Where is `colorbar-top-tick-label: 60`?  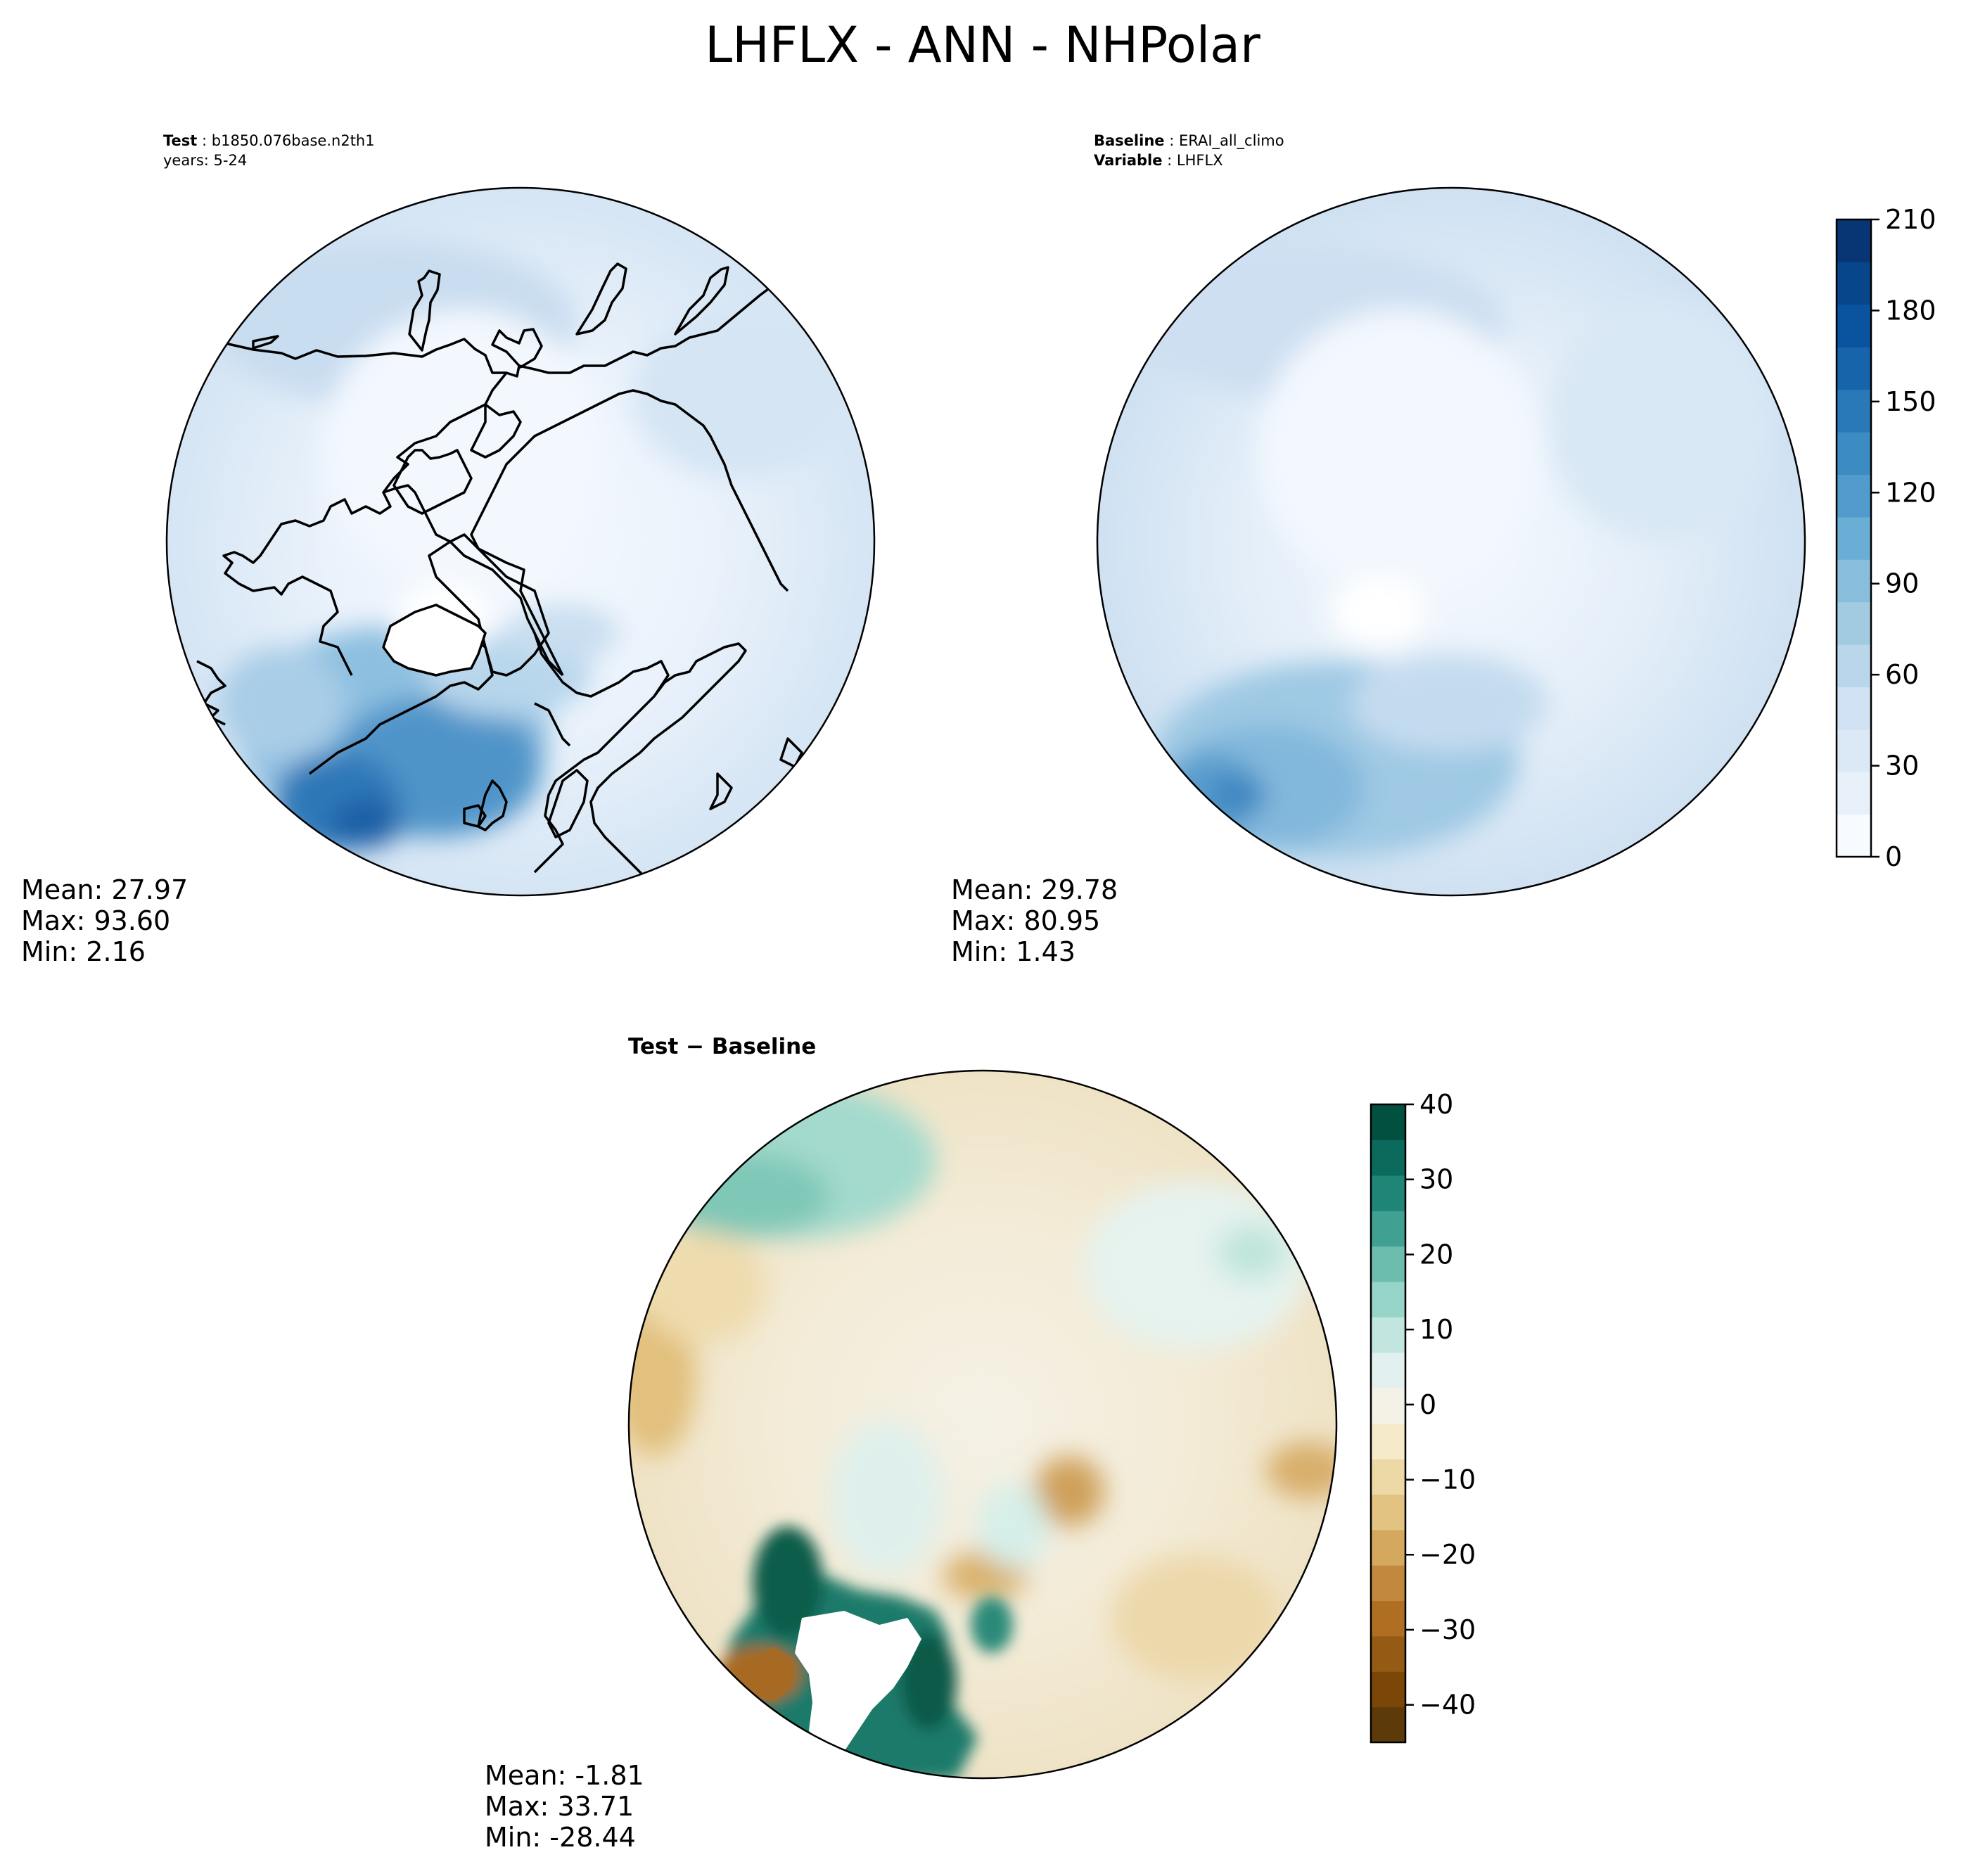
colorbar-top-tick-label: 60 is located at coordinates (1902, 674).